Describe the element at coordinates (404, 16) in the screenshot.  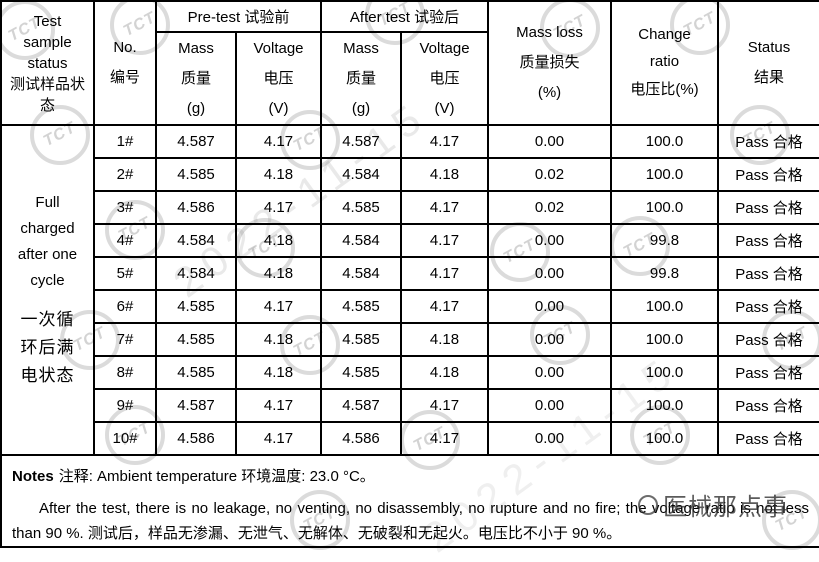
I see `col-header-after-test: After test 试验后` at that location.